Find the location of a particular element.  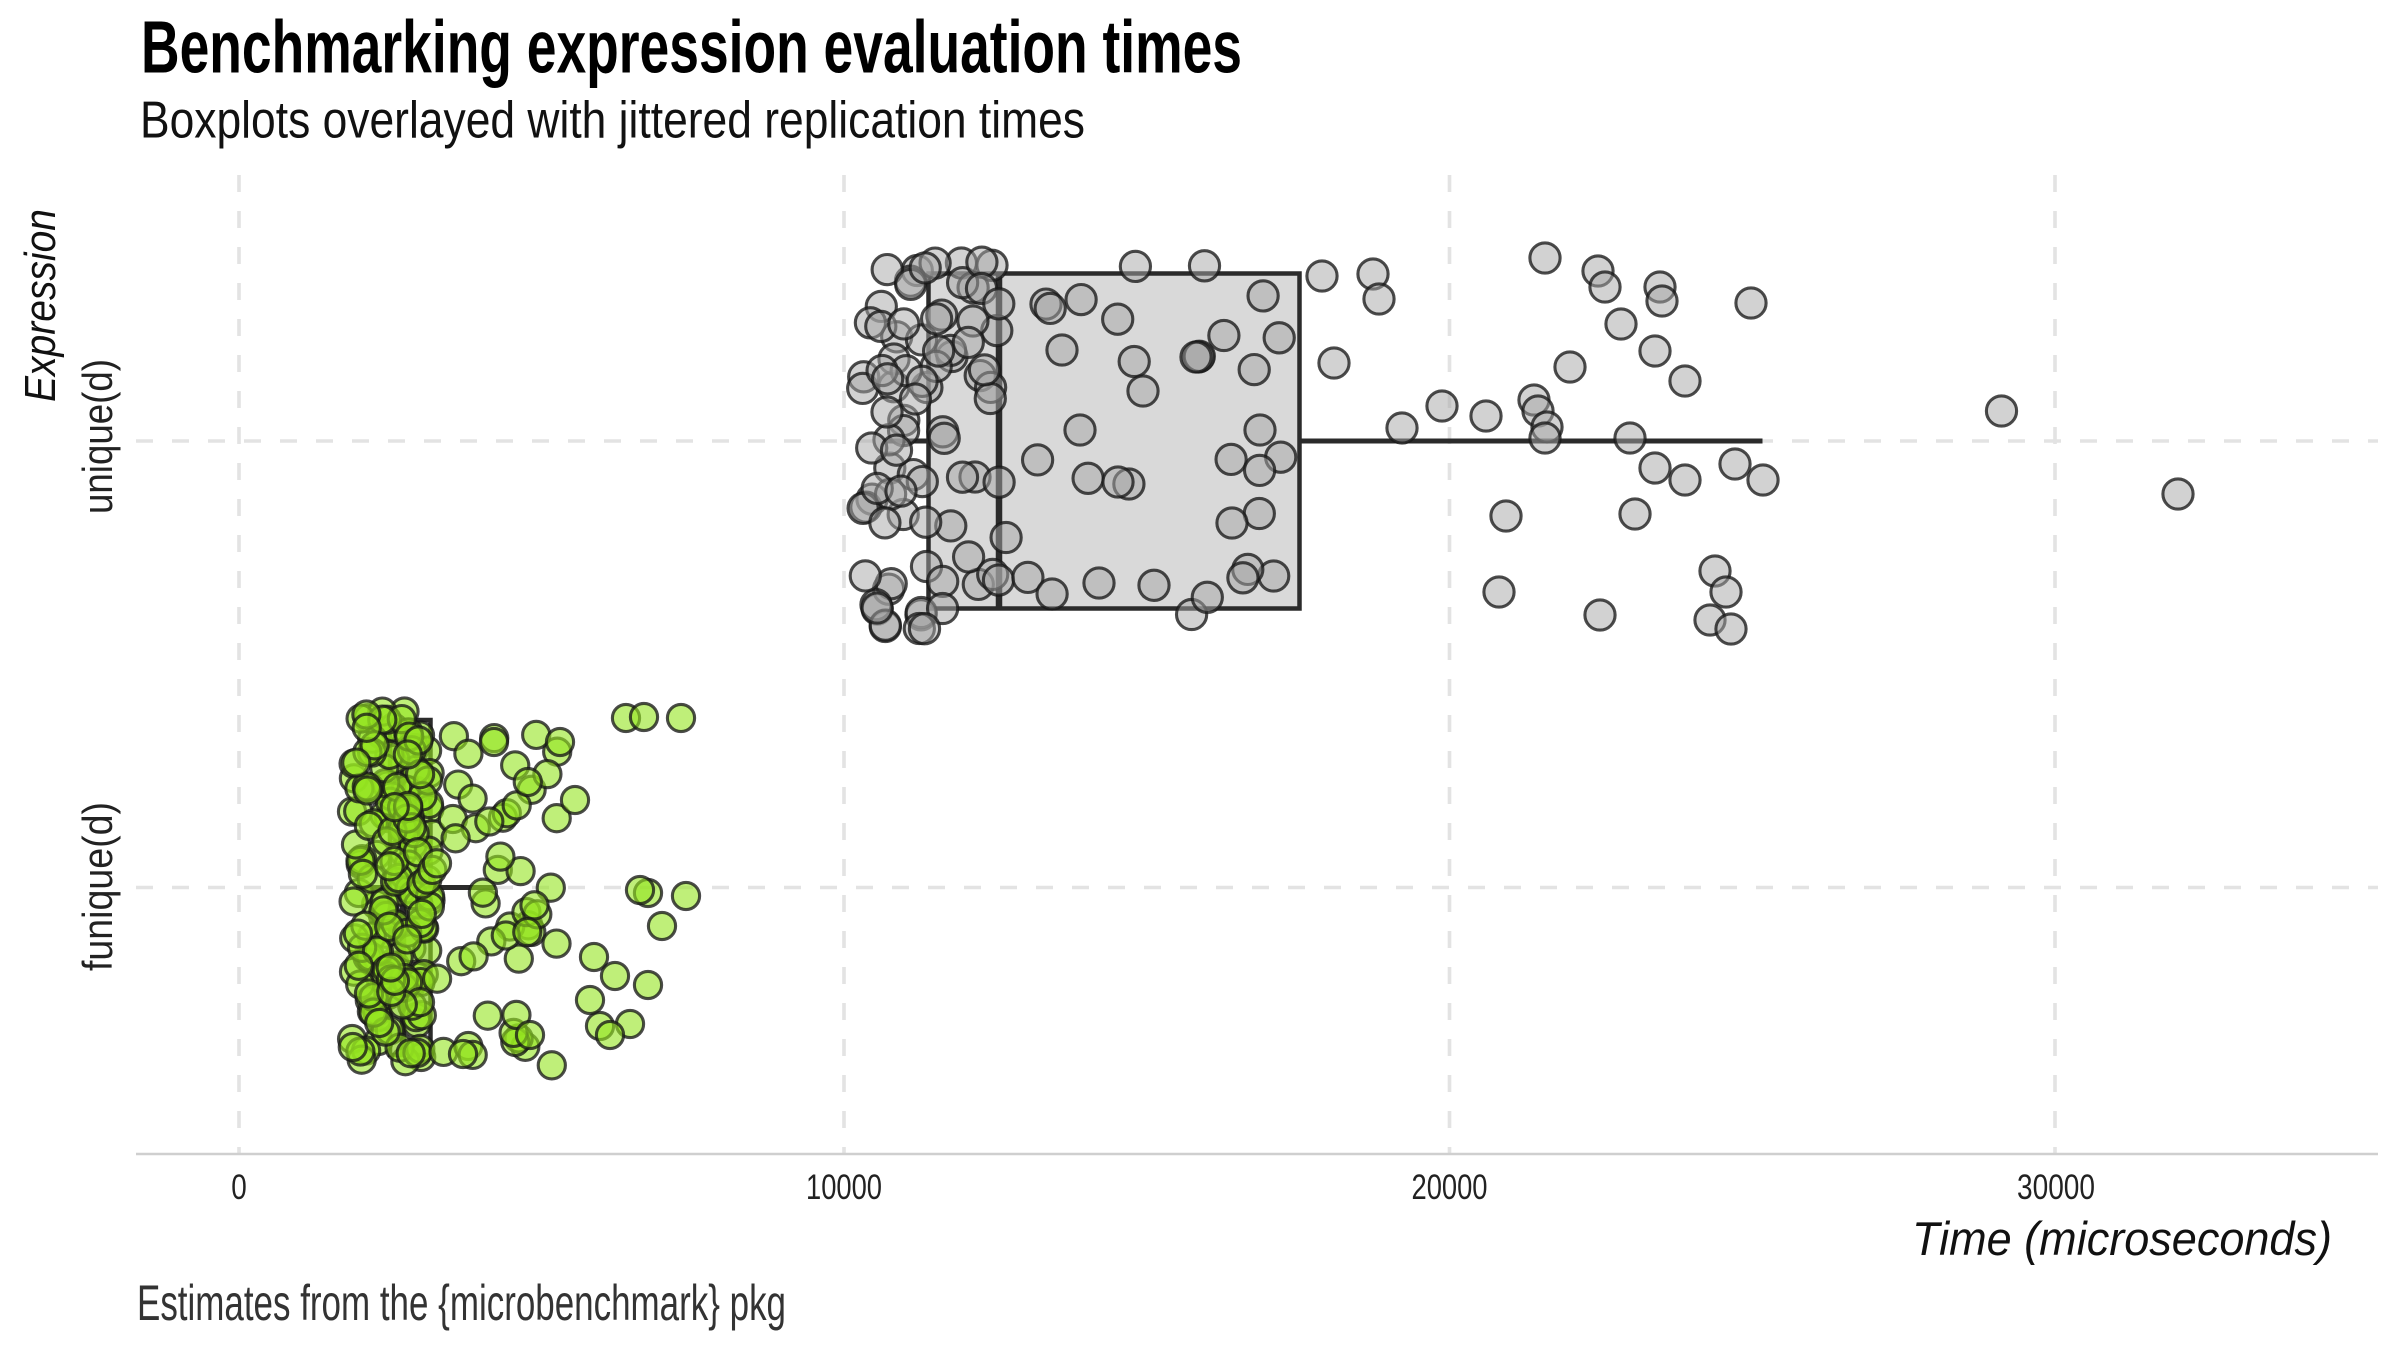

svg-text: unique(d) is located at coordinates (97, 436).